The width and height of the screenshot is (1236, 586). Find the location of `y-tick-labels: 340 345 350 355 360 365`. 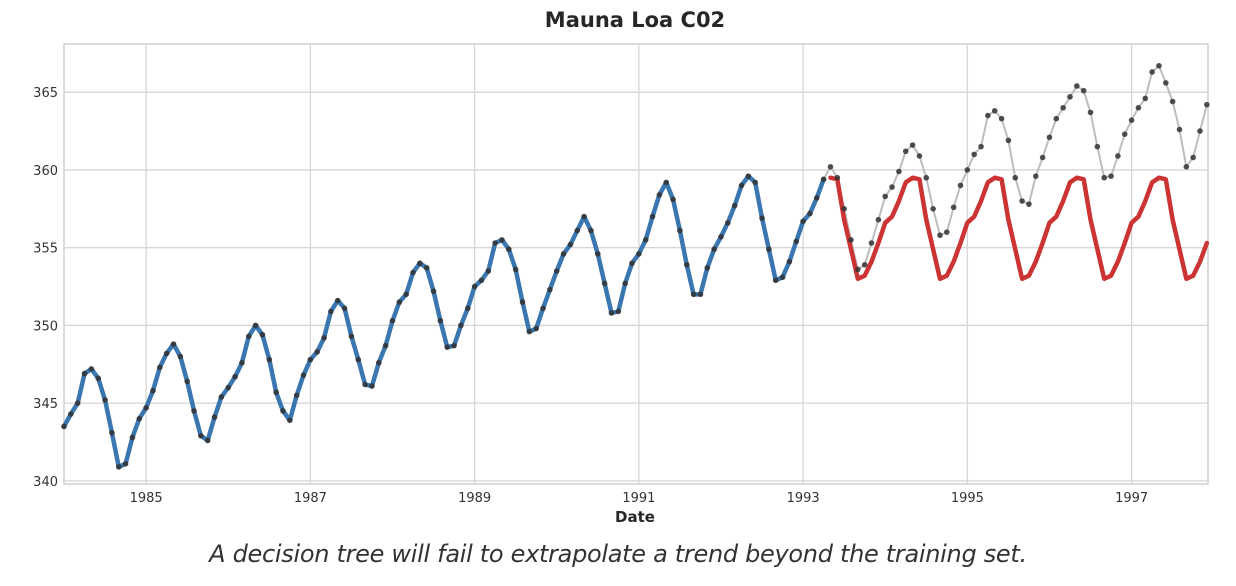

y-tick-labels: 340 345 350 355 360 365 is located at coordinates (45, 288).